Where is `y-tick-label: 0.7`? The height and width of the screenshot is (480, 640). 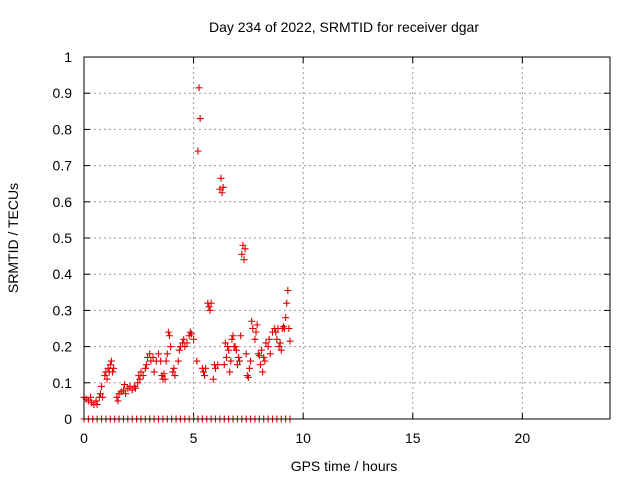 y-tick-label: 0.7 is located at coordinates (63, 166).